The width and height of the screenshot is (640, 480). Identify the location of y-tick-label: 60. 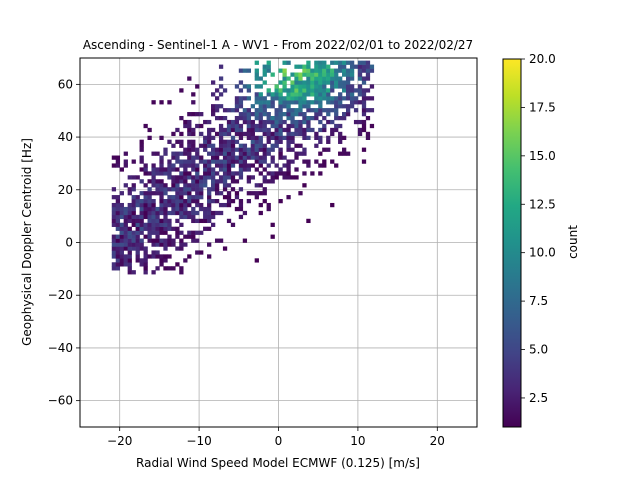
(65, 84).